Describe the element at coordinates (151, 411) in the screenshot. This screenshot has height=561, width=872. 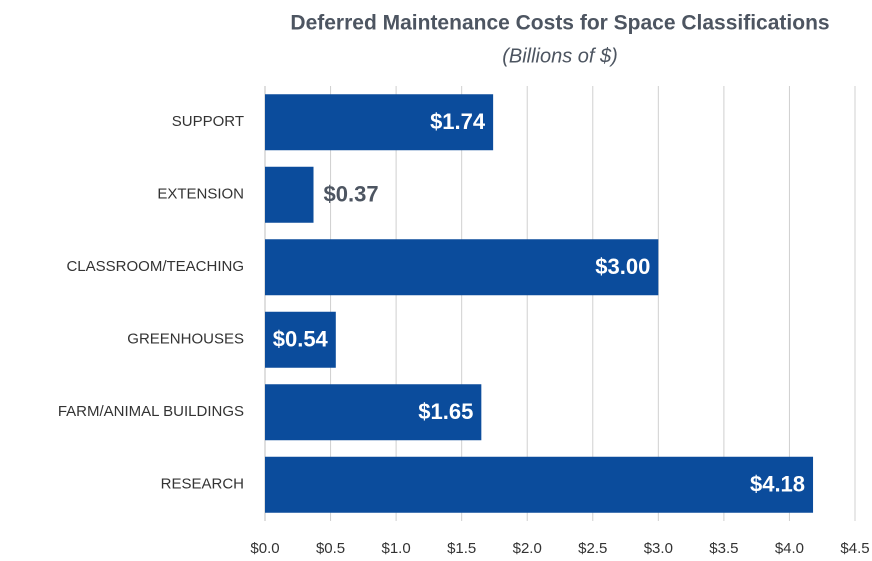
I see `y-tick-label: FARM/ANIMAL BUILDINGS` at that location.